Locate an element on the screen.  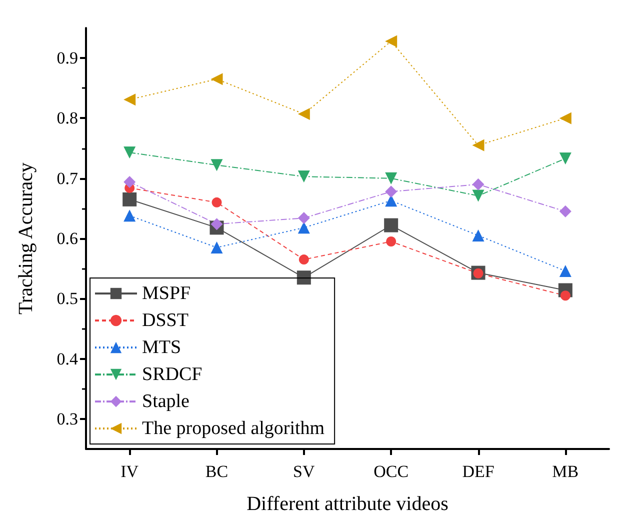
y-axis-title: Tracking Accuracy is located at coordinates (26, 238).